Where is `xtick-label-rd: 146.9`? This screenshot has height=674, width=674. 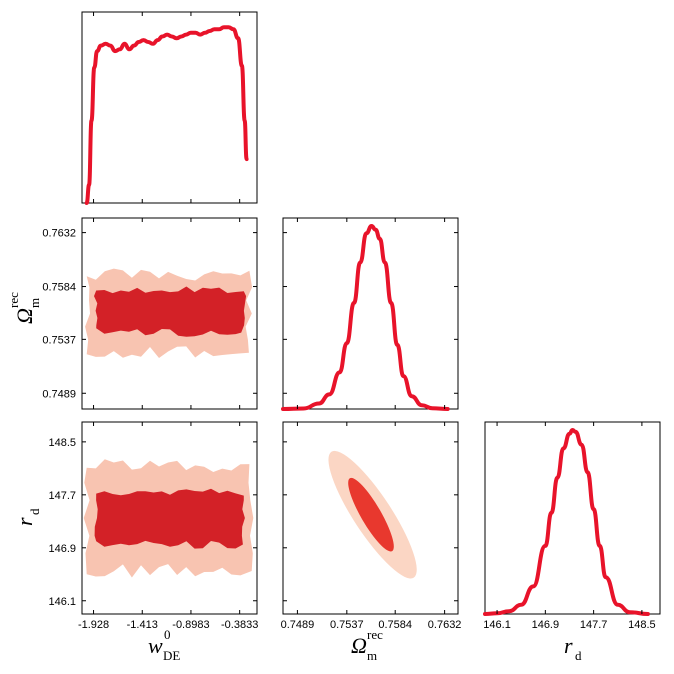 xtick-label-rd: 146.9 is located at coordinates (546, 625).